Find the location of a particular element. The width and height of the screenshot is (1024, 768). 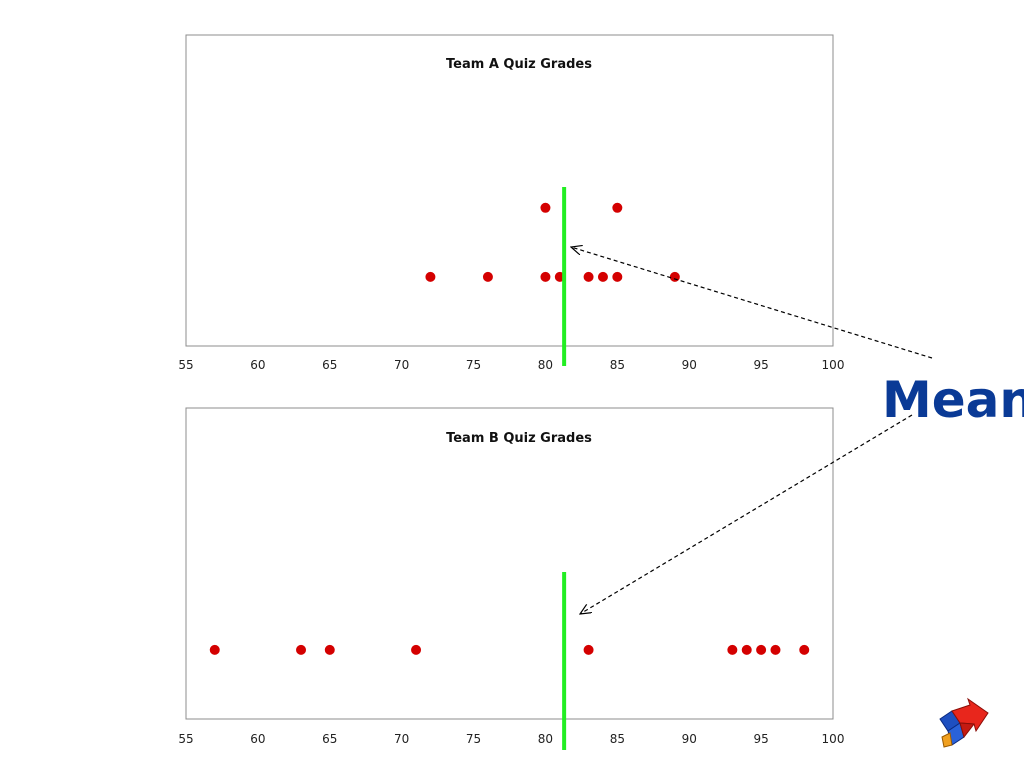

x-axis-team-b: 55 60 65 70 75 80 85 90 95 100 is located at coordinates (511, 739).